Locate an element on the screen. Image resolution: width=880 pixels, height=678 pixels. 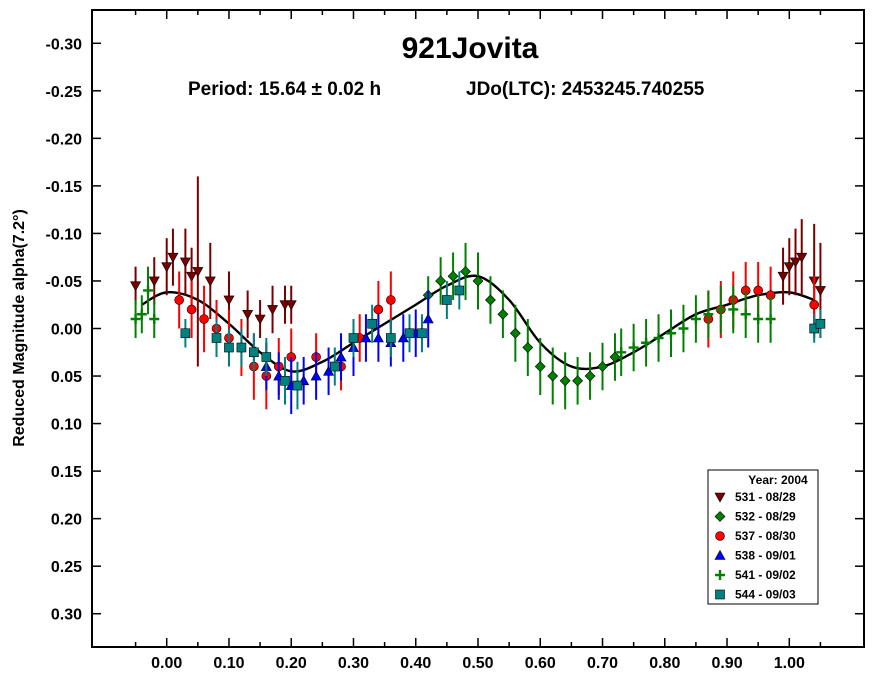
x-tick-label: 0.20 is located at coordinates (291, 663).